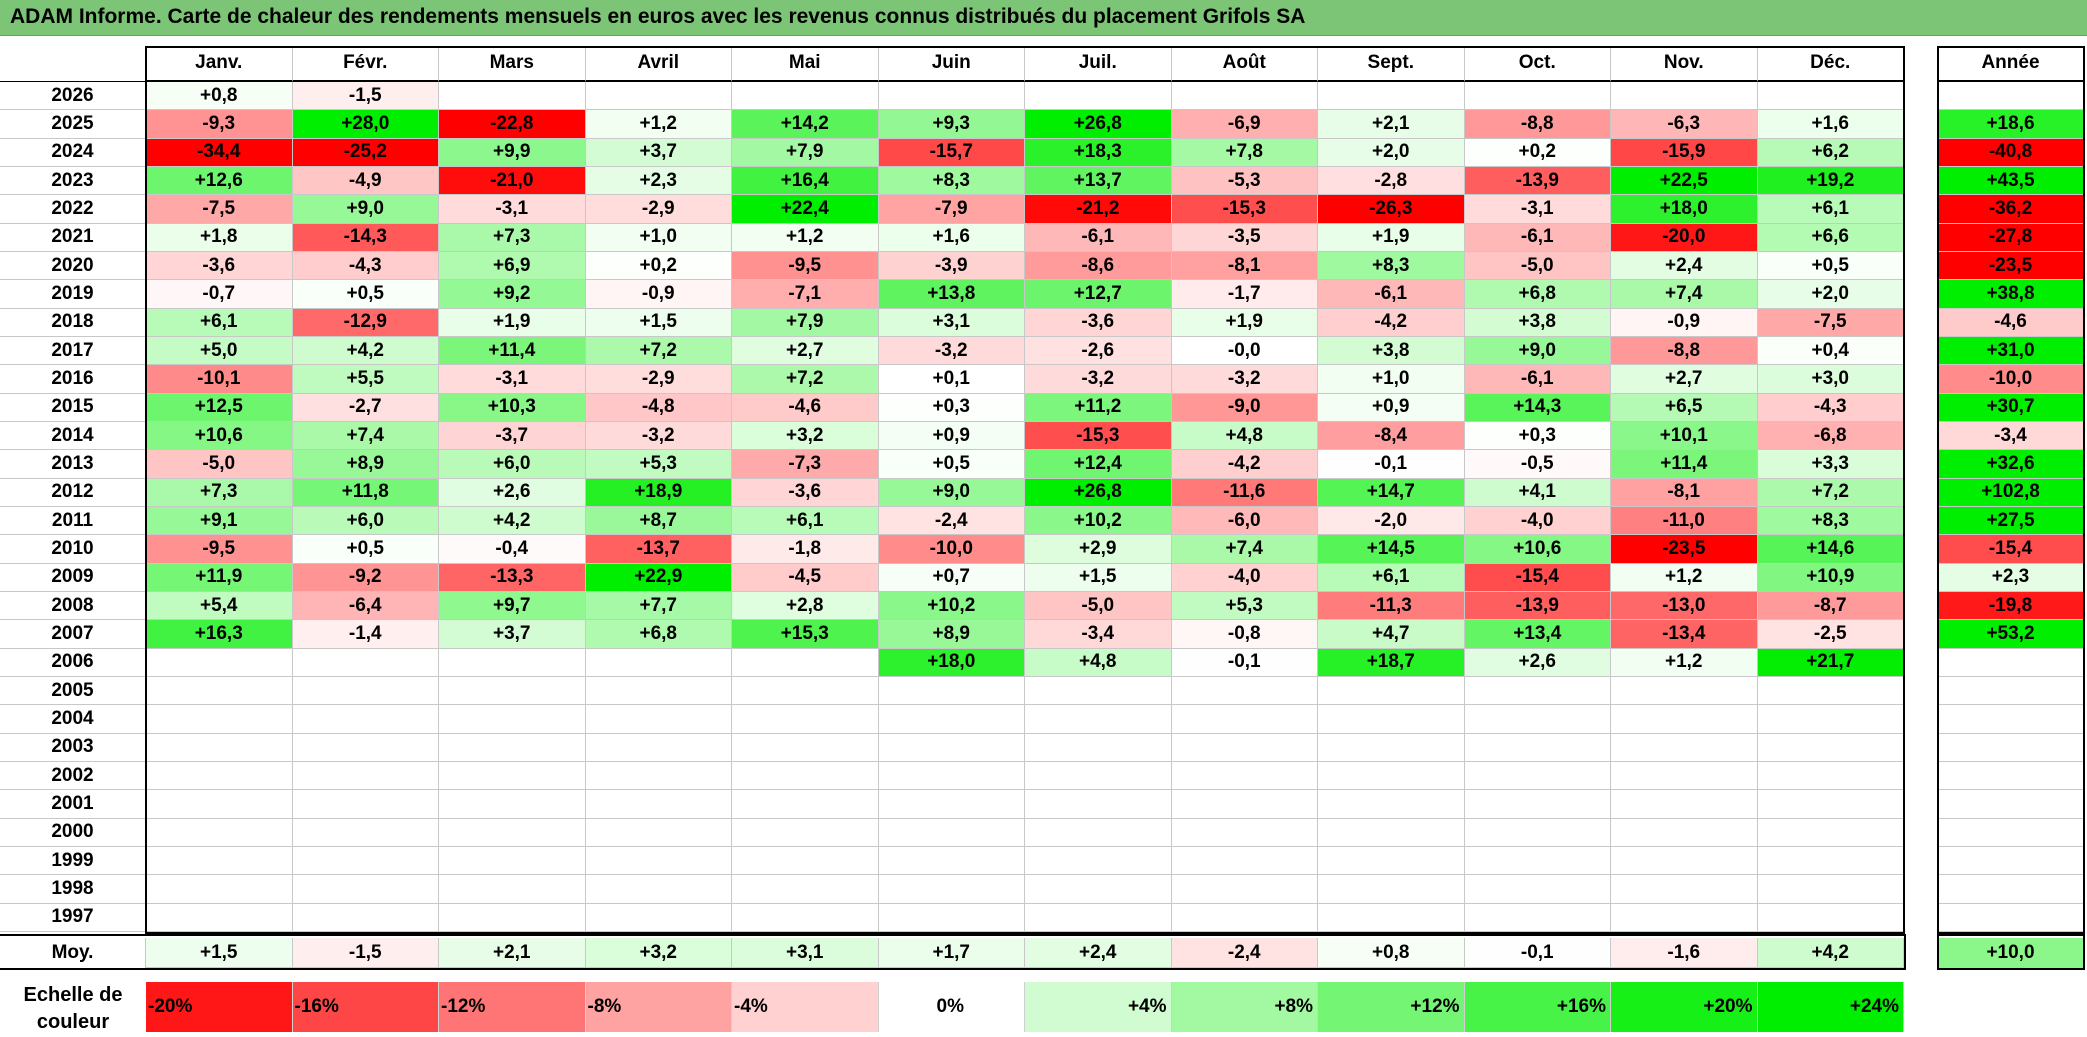 The width and height of the screenshot is (2087, 1037). What do you see at coordinates (365, 181) in the screenshot?
I see `heatmap-cell: -4,9` at bounding box center [365, 181].